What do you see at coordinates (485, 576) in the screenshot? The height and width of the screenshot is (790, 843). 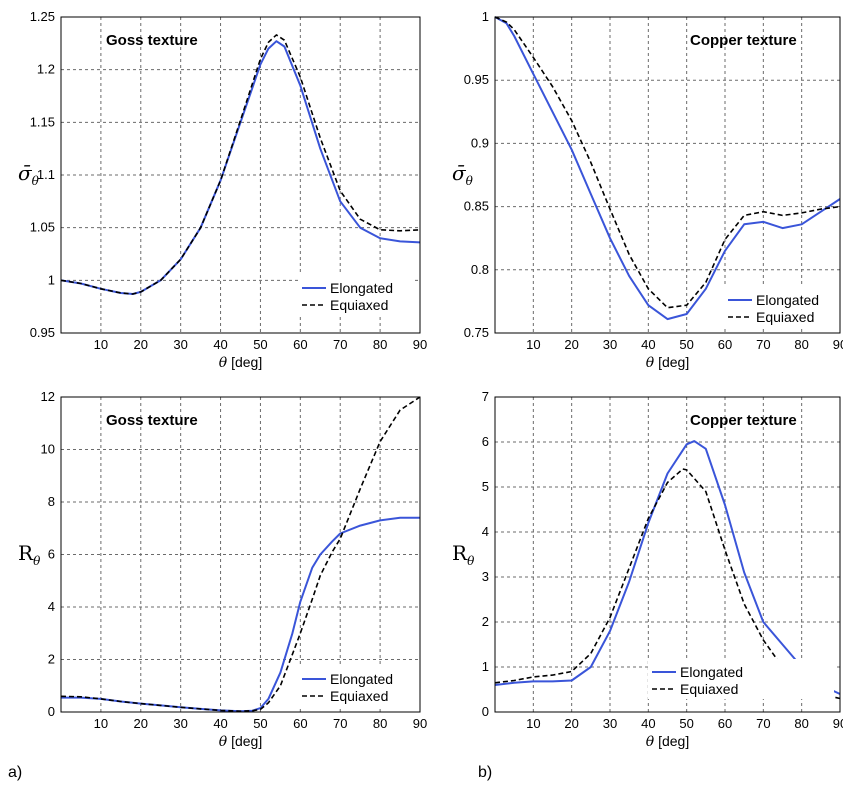 I see `y-tick-label: 3` at bounding box center [485, 576].